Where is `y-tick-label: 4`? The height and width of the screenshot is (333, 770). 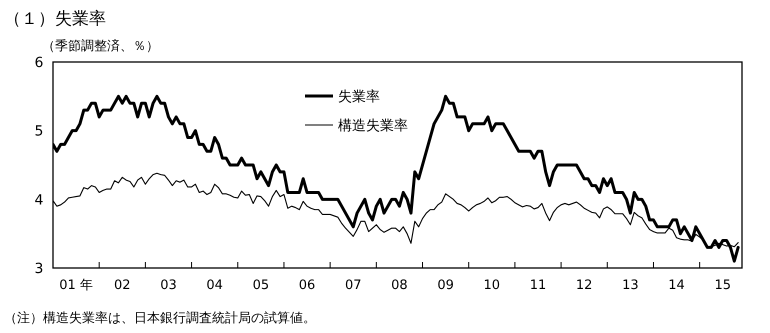
y-tick-label: 4 is located at coordinates (39, 200).